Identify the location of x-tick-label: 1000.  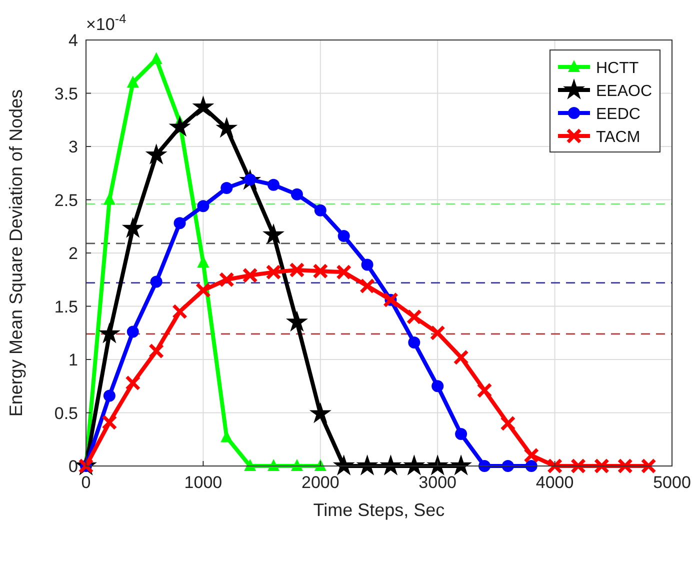
(203, 482).